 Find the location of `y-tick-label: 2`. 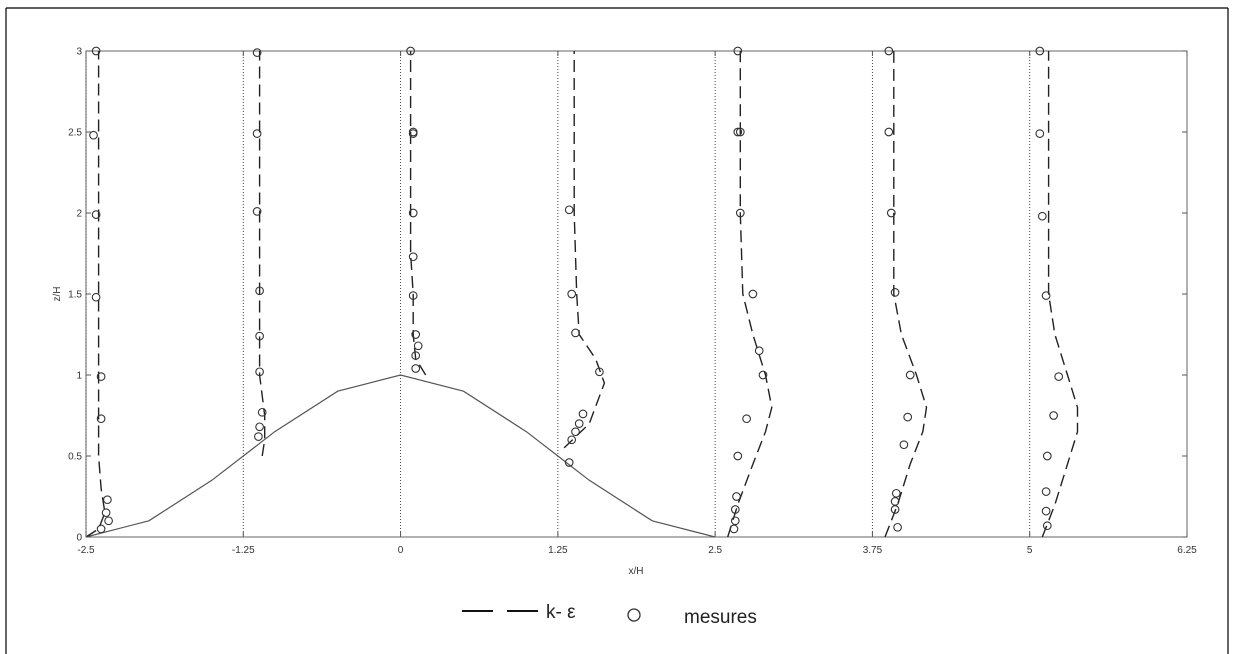

y-tick-label: 2 is located at coordinates (79, 214).